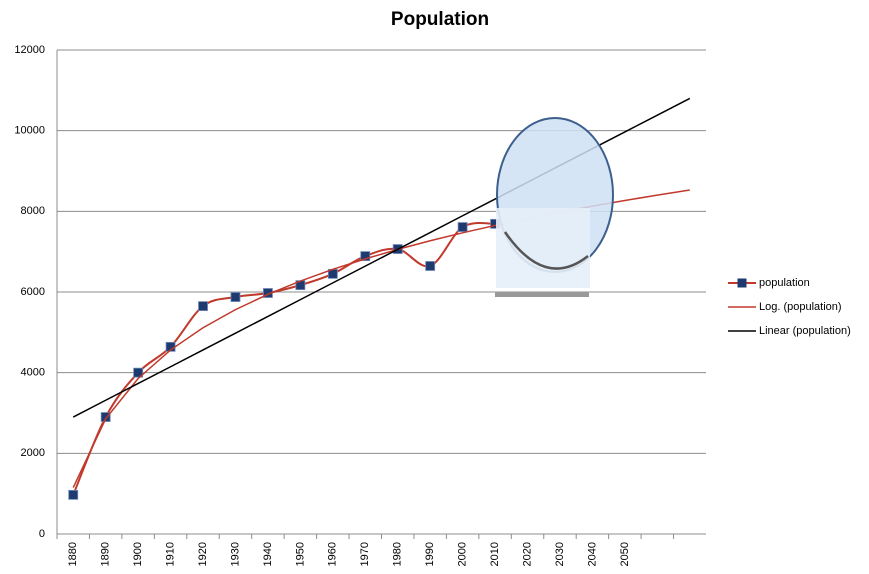 The width and height of the screenshot is (869, 574). I want to click on legend-label: population, so click(784, 283).